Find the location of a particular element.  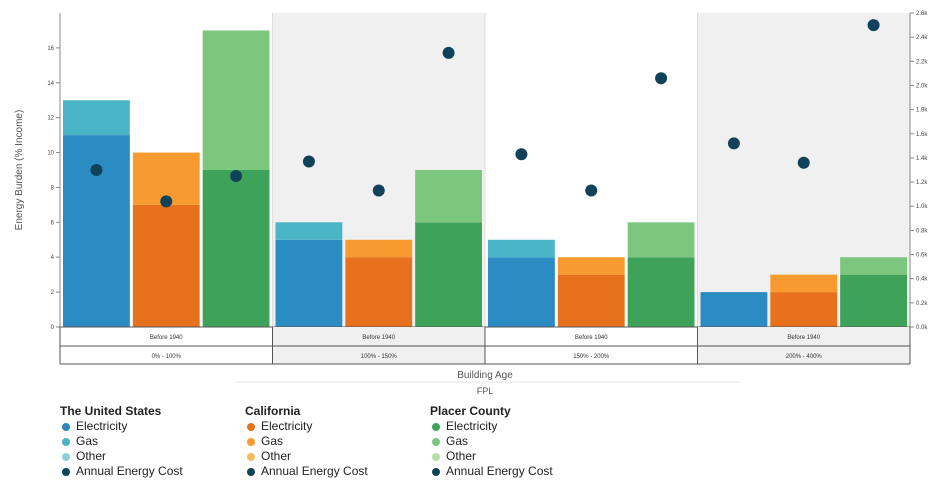

y2-tick-label: 0.8k is located at coordinates (922, 231).